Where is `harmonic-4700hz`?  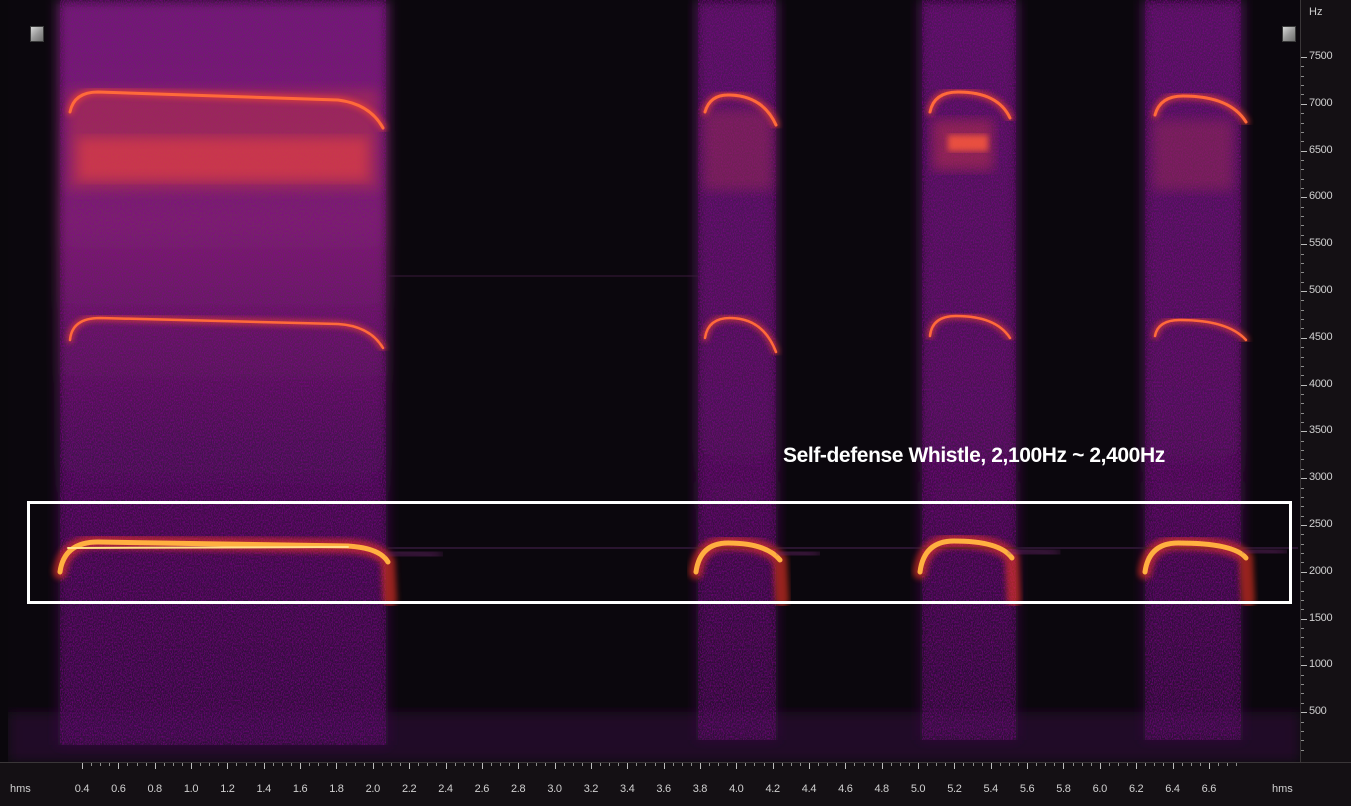 harmonic-4700hz is located at coordinates (658, 333).